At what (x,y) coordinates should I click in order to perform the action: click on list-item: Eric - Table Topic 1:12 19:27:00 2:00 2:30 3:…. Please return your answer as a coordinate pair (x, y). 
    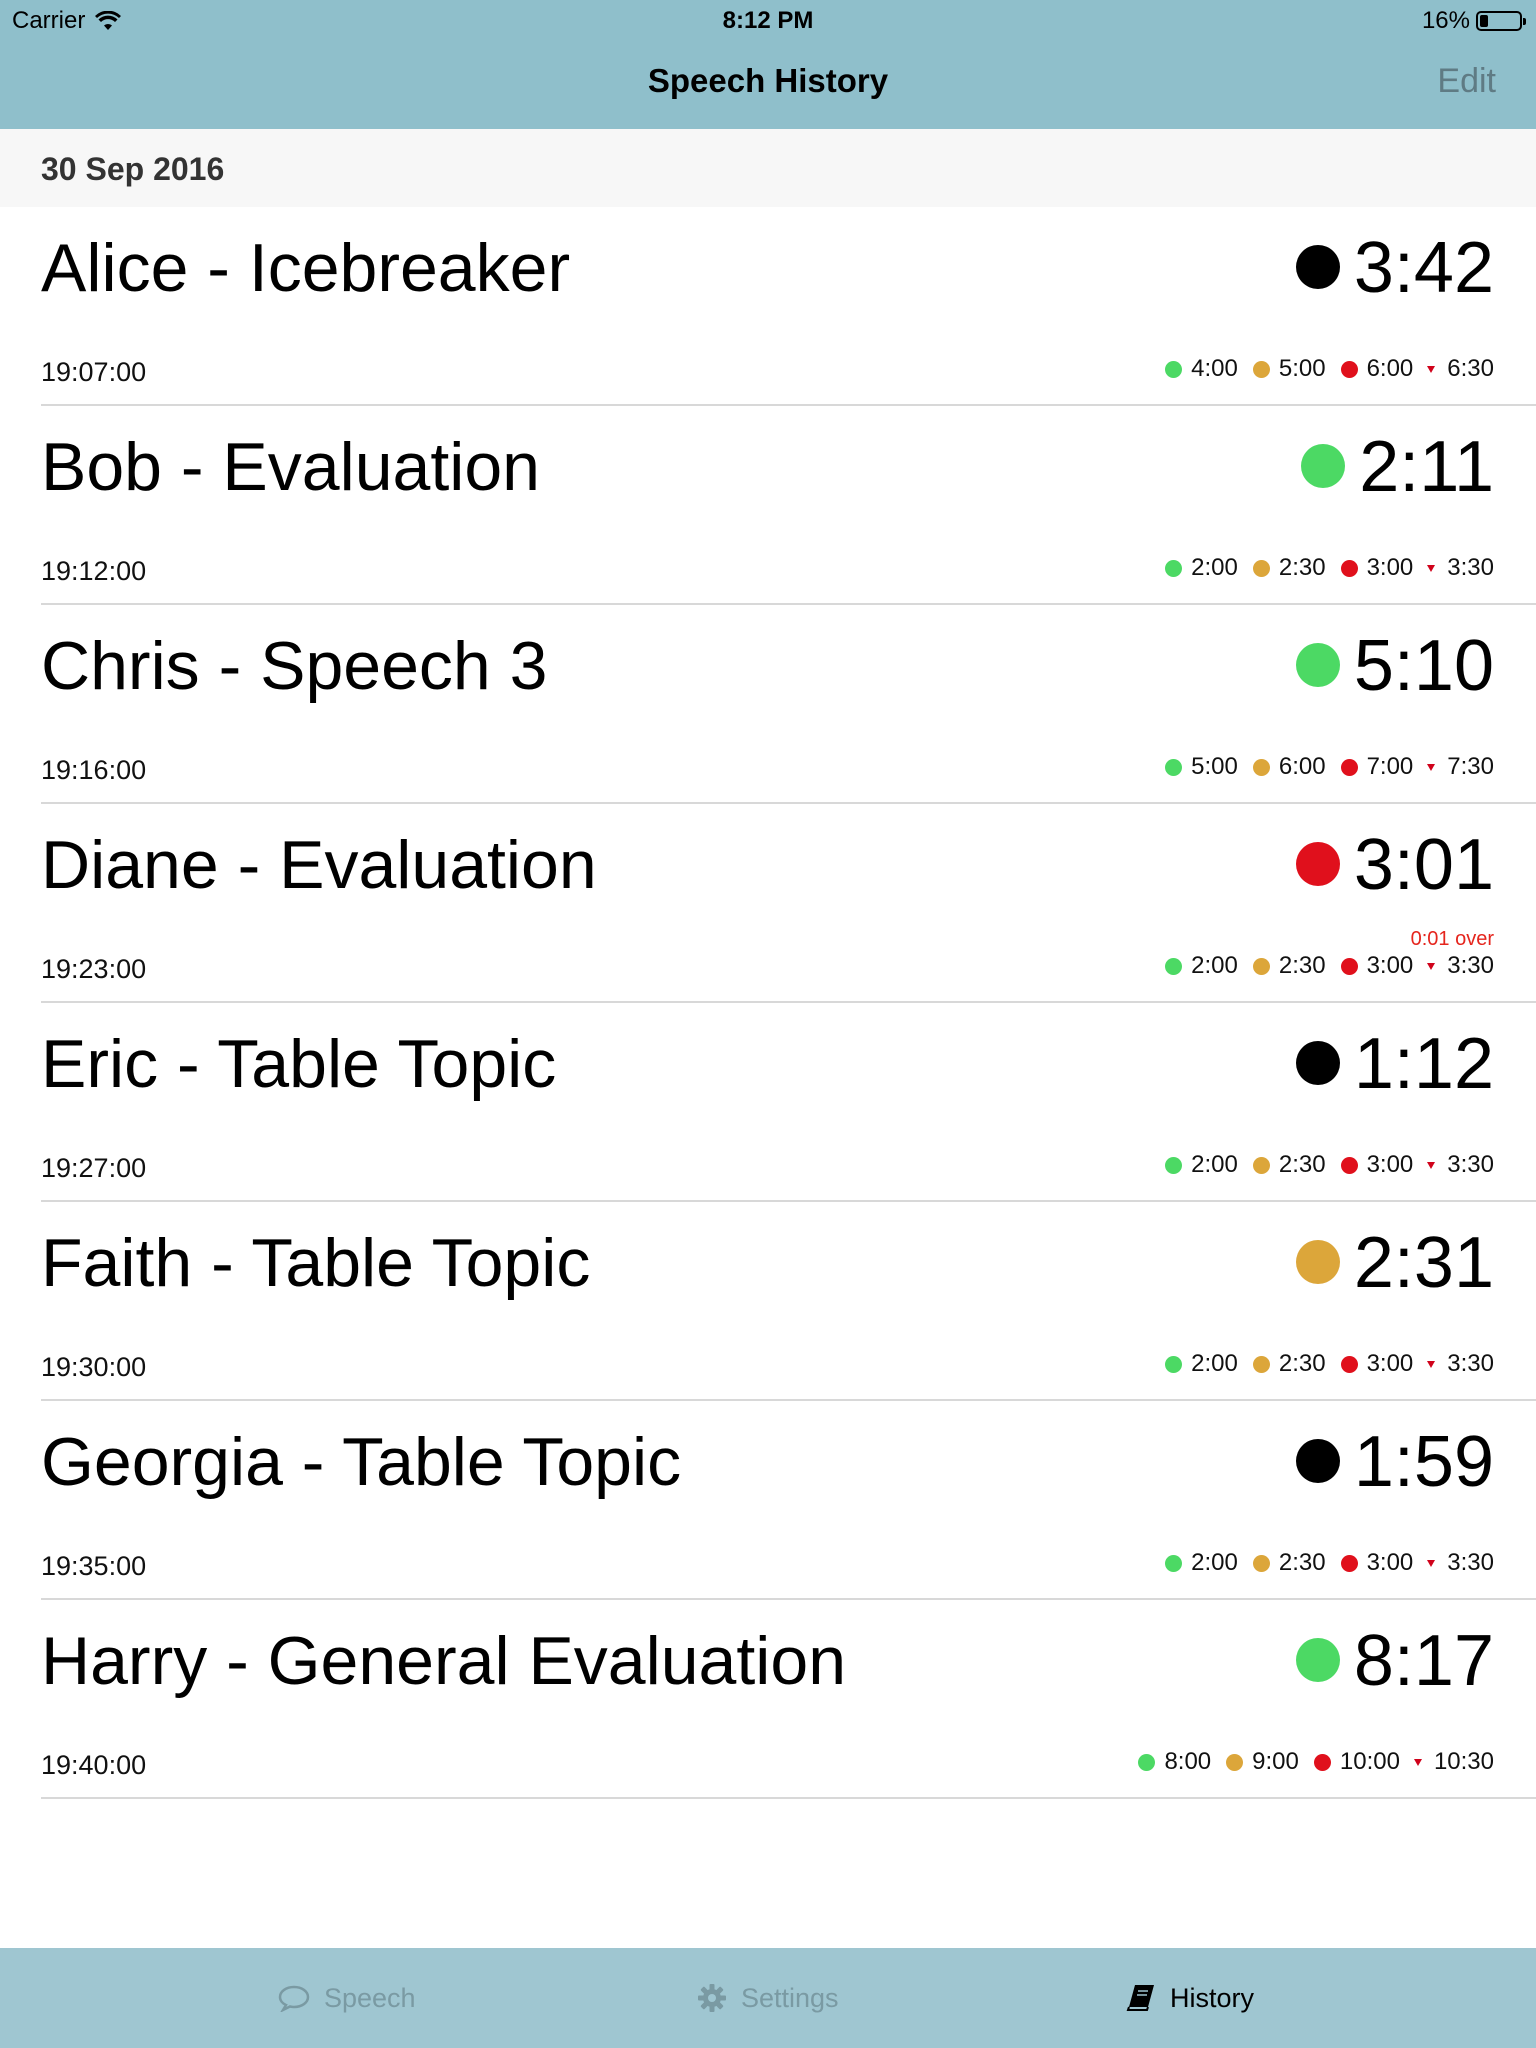
    Looking at the image, I should click on (768, 1102).